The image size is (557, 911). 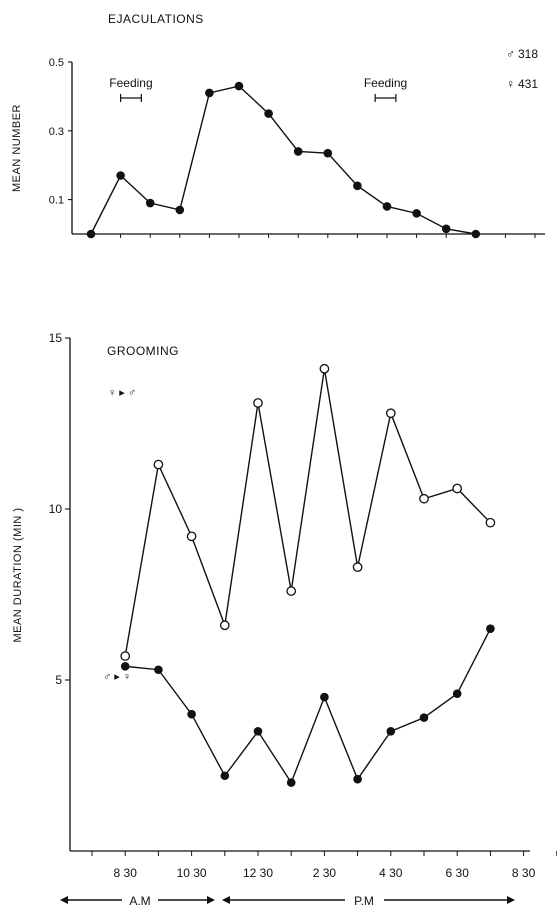 I want to click on grooming-x-tick-label: 4 30, so click(x=391, y=873).